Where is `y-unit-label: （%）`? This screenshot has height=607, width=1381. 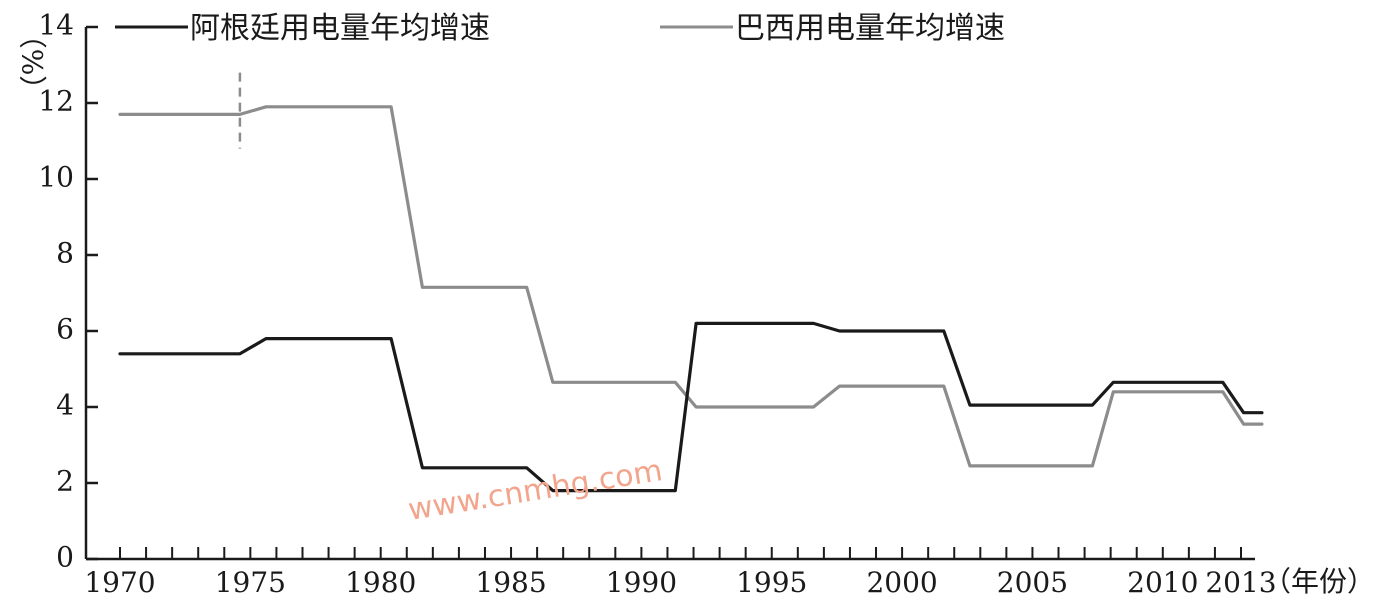 y-unit-label: （%） is located at coordinates (32, 62).